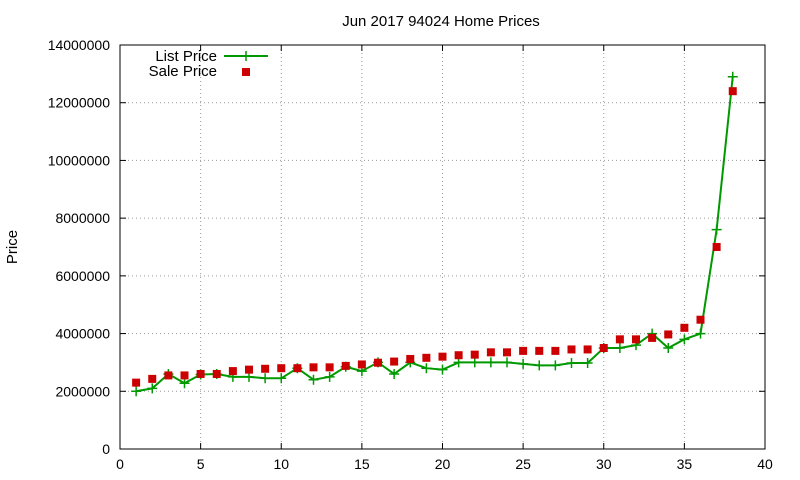 The height and width of the screenshot is (480, 800). Describe the element at coordinates (201, 464) in the screenshot. I see `x-tick-label: 5` at that location.